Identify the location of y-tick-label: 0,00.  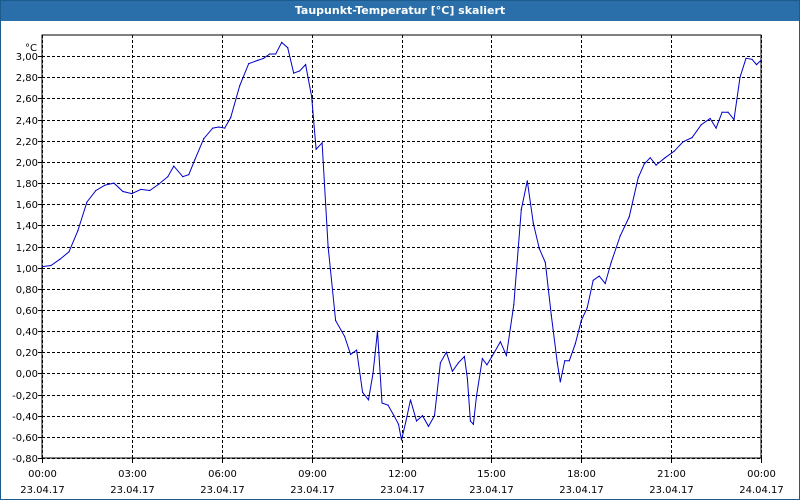
(27, 374).